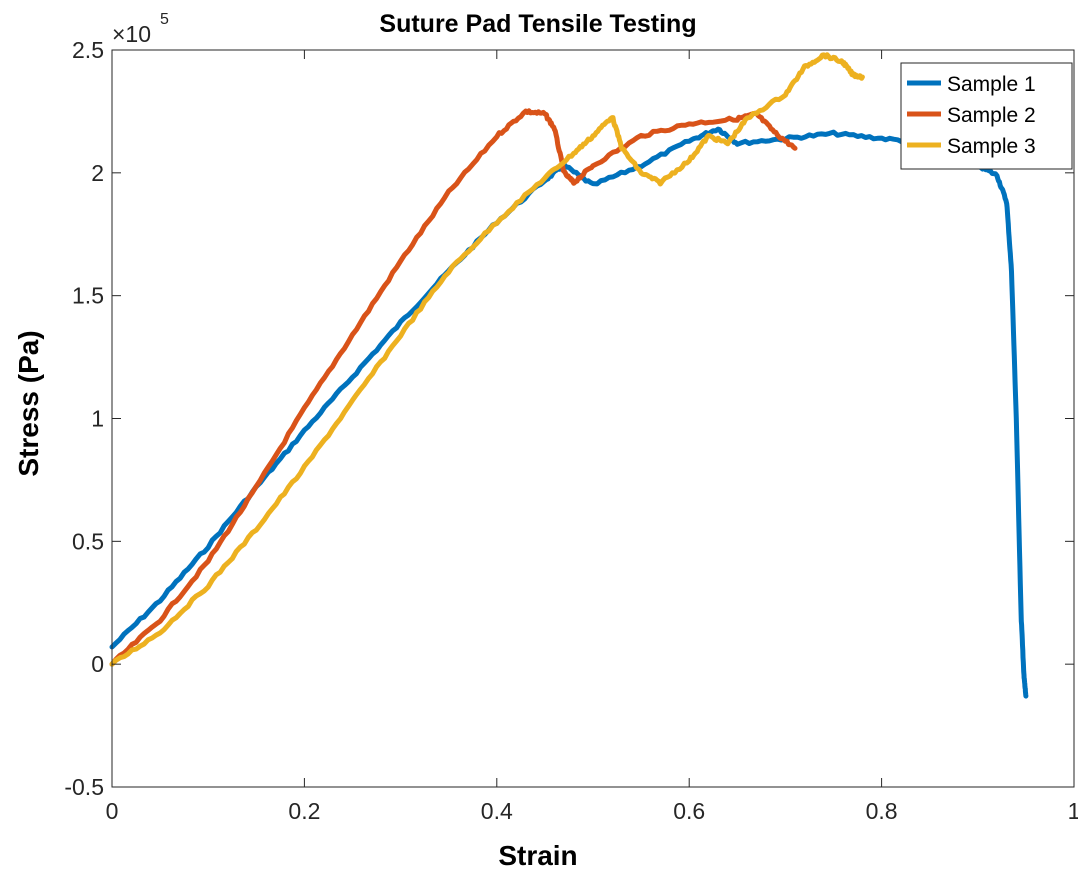 Image resolution: width=1078 pixels, height=873 pixels. What do you see at coordinates (97, 419) in the screenshot?
I see `y-tick-label: 1` at bounding box center [97, 419].